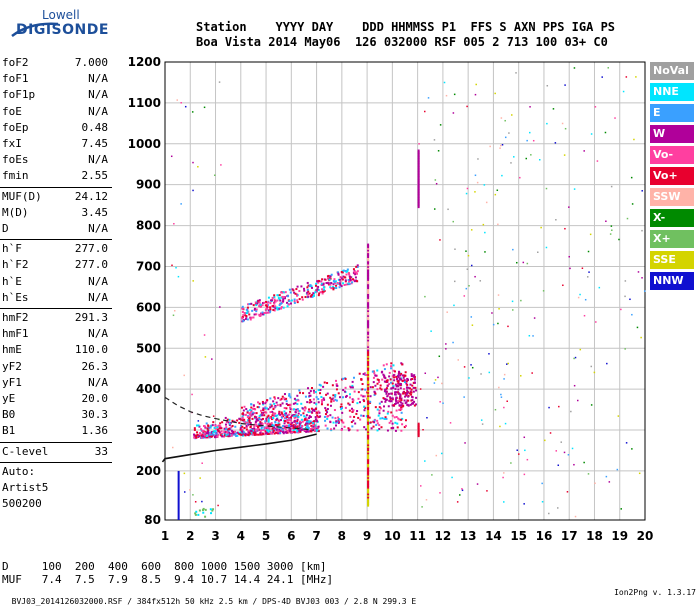 The width and height of the screenshot is (700, 615). Describe the element at coordinates (417, 536) in the screenshot. I see `x-tick-label: 11` at that location.